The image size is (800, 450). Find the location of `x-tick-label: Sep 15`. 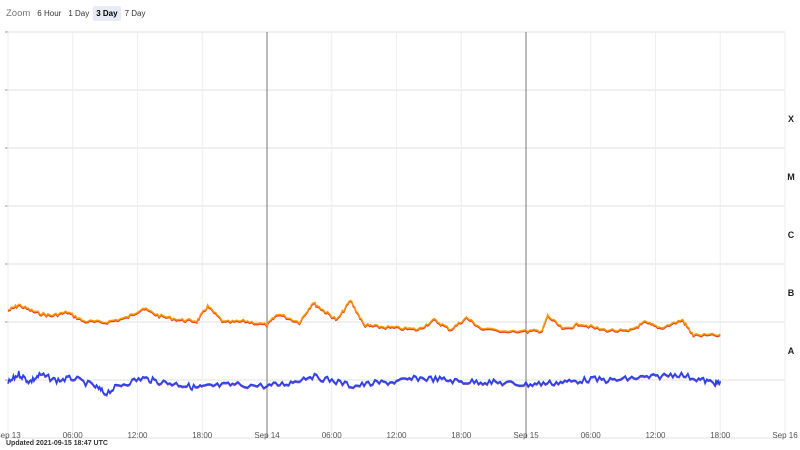

x-tick-label: Sep 15 is located at coordinates (526, 435).